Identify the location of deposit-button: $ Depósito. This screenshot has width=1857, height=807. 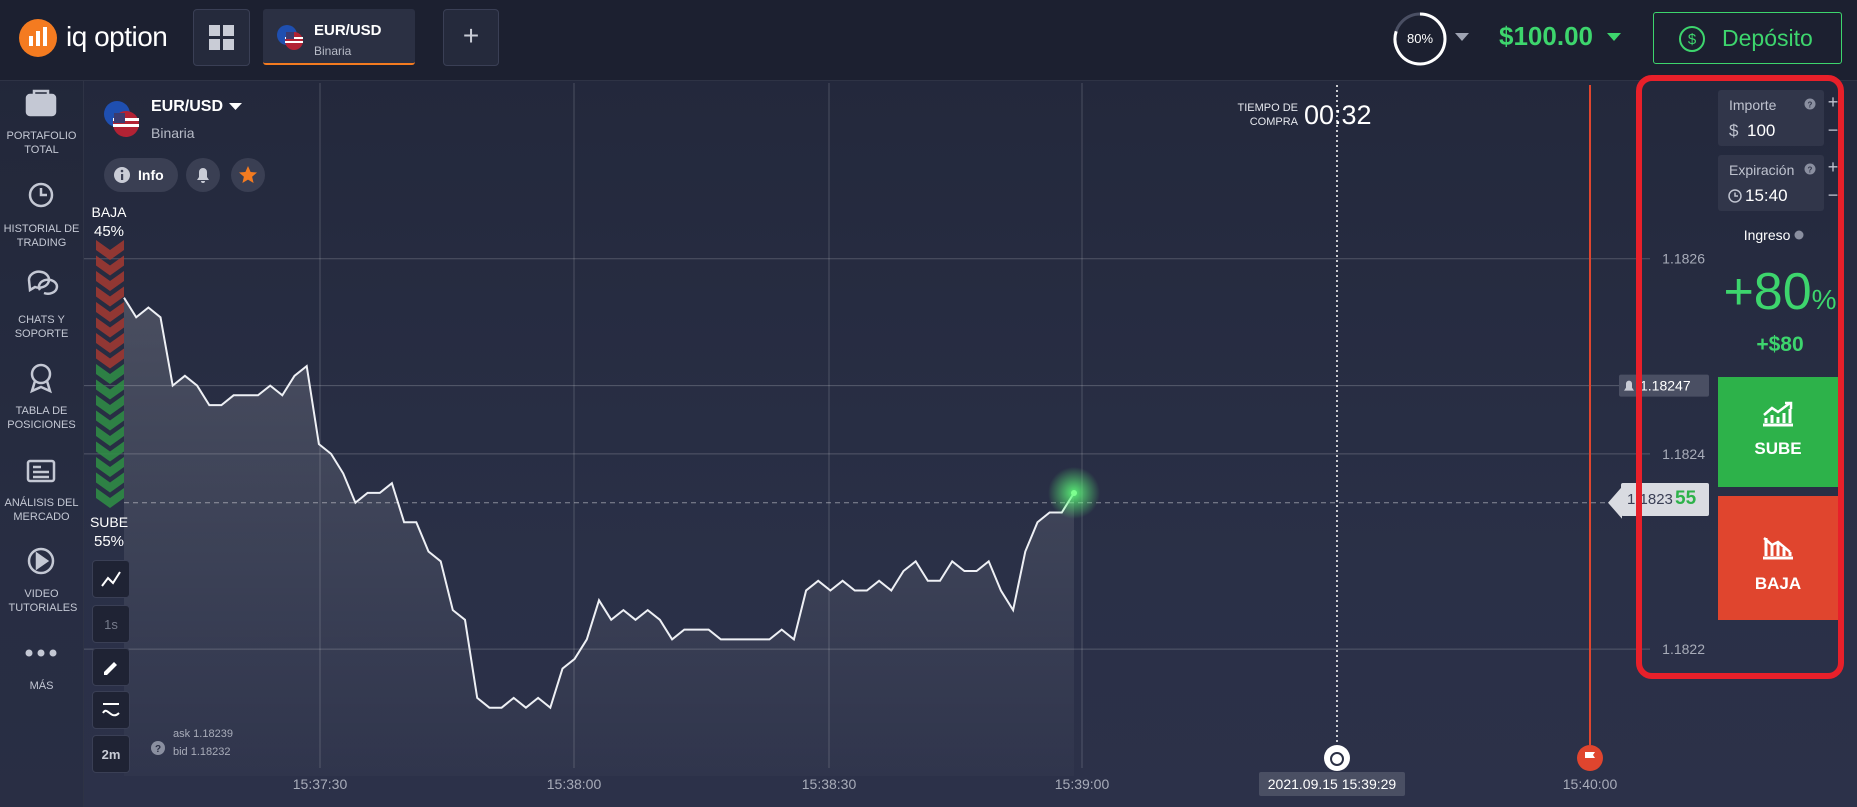
(1747, 38).